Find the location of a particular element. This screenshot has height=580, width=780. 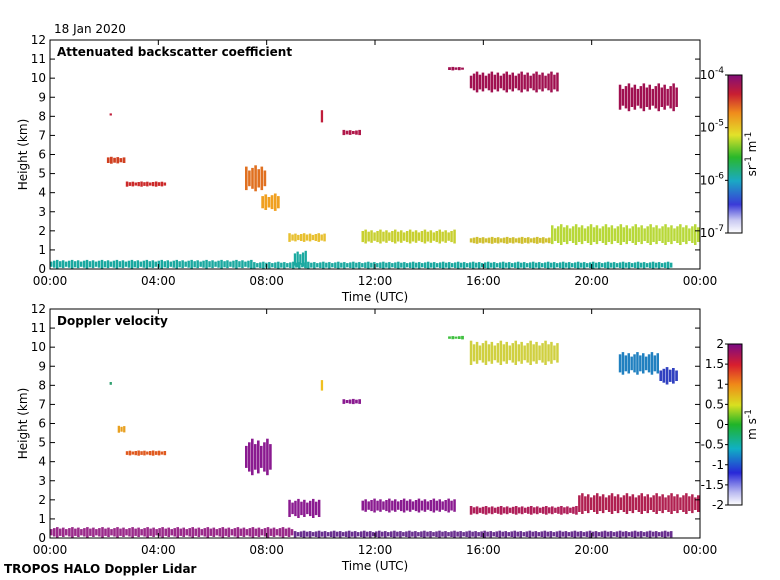

colorbar-tick-label: 10⁻⁷ is located at coordinates (712, 232).